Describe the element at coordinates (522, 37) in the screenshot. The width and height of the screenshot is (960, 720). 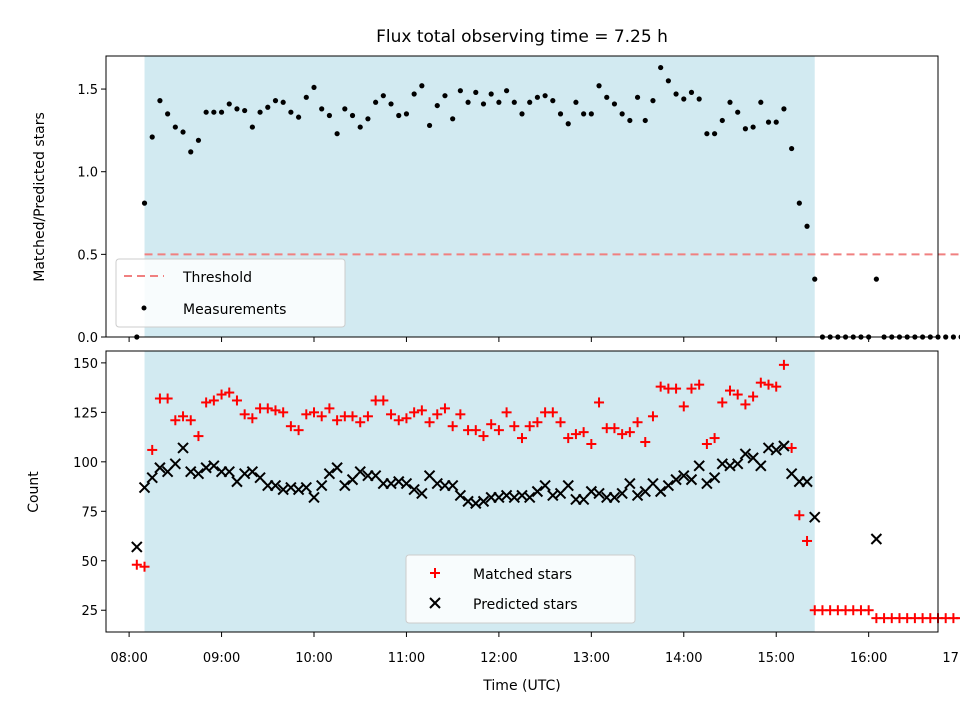
I see `chart-title: Flux total observing time = 7.25 h` at that location.